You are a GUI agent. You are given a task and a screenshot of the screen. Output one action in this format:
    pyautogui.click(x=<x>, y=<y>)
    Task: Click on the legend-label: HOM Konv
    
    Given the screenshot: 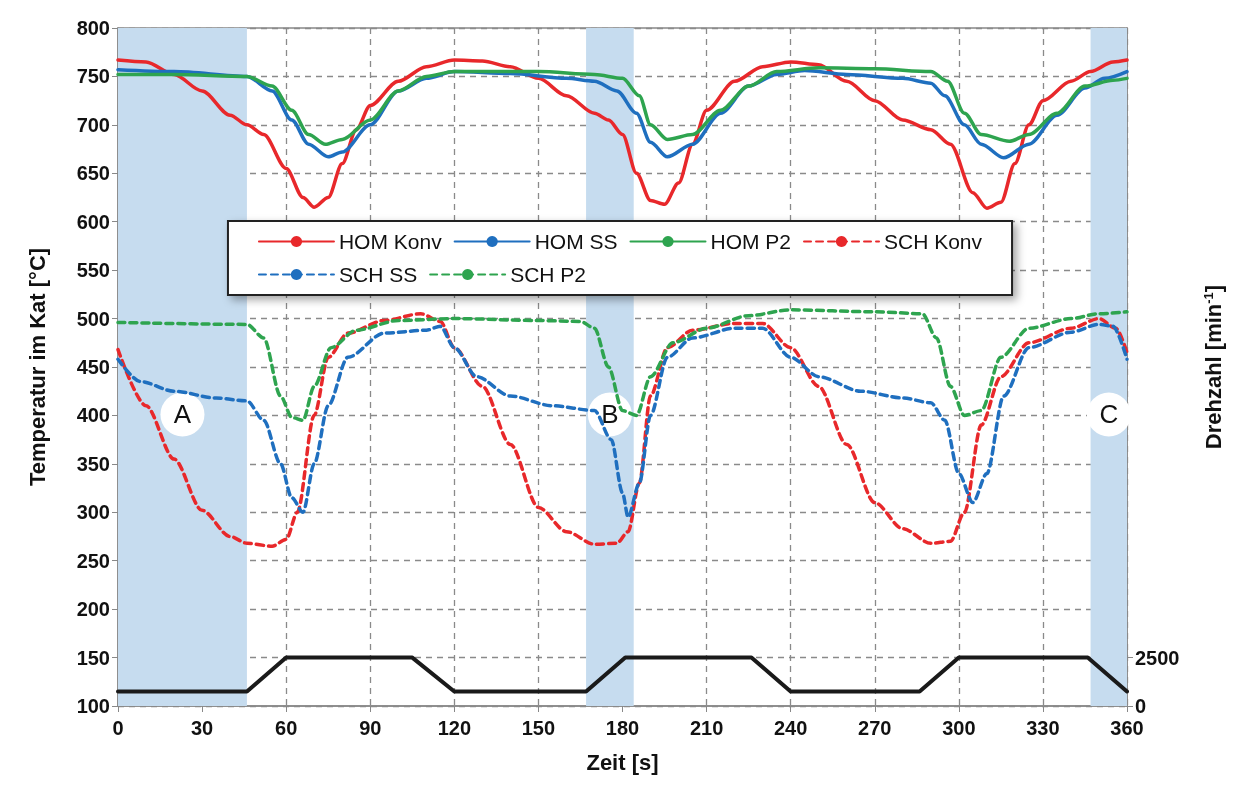 What is the action you would take?
    pyautogui.click(x=390, y=241)
    